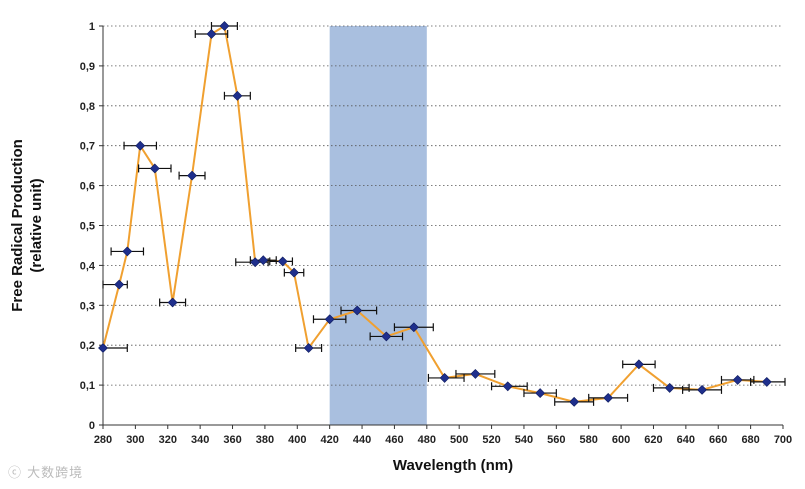 The width and height of the screenshot is (805, 489). Describe the element at coordinates (17, 225) in the screenshot. I see `y-axis-title-line1: Free Radical Production` at that location.